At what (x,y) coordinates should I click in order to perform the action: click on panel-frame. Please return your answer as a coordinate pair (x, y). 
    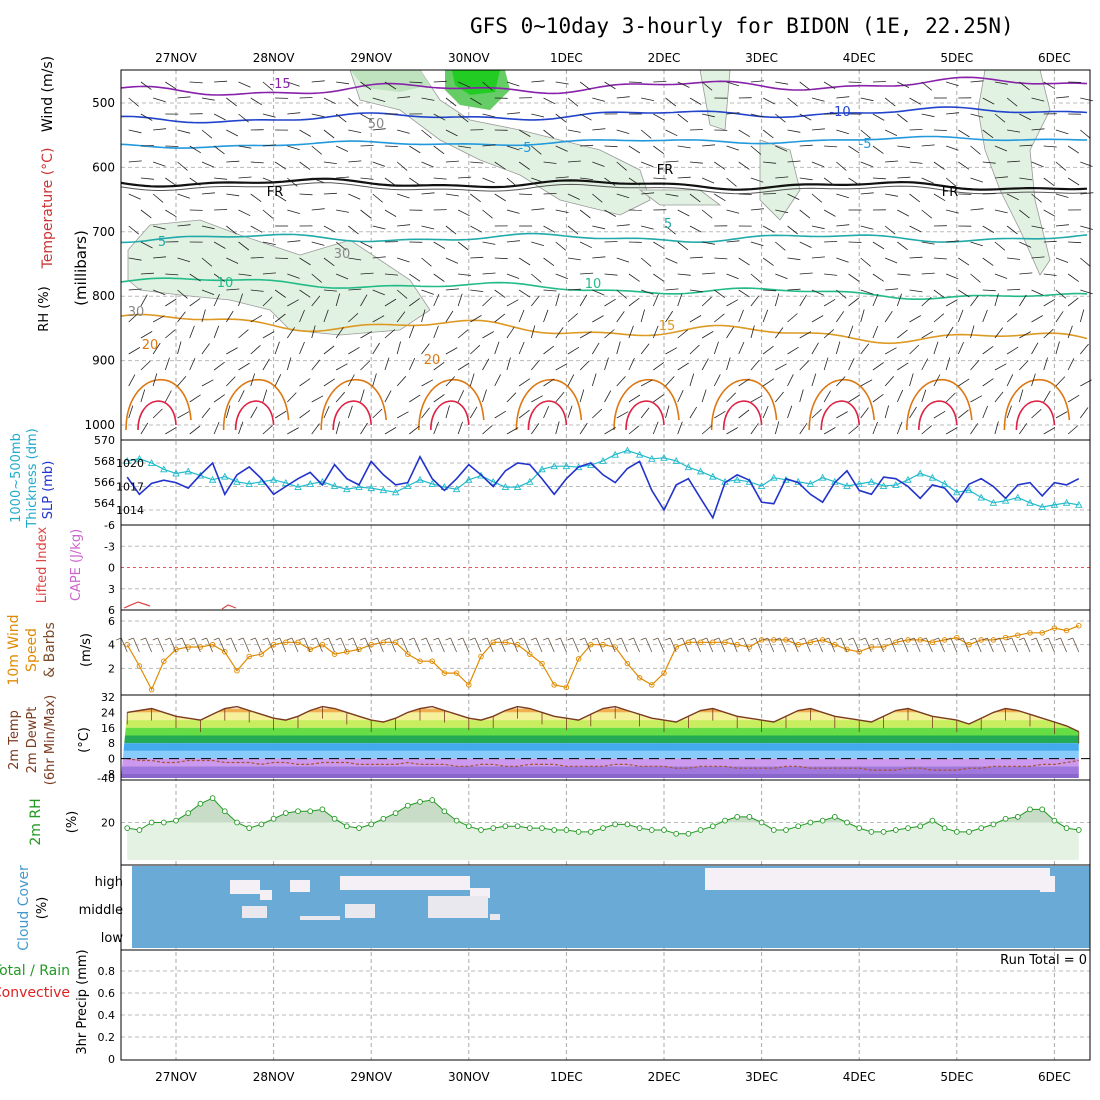
    Looking at the image, I should click on (605, 652).